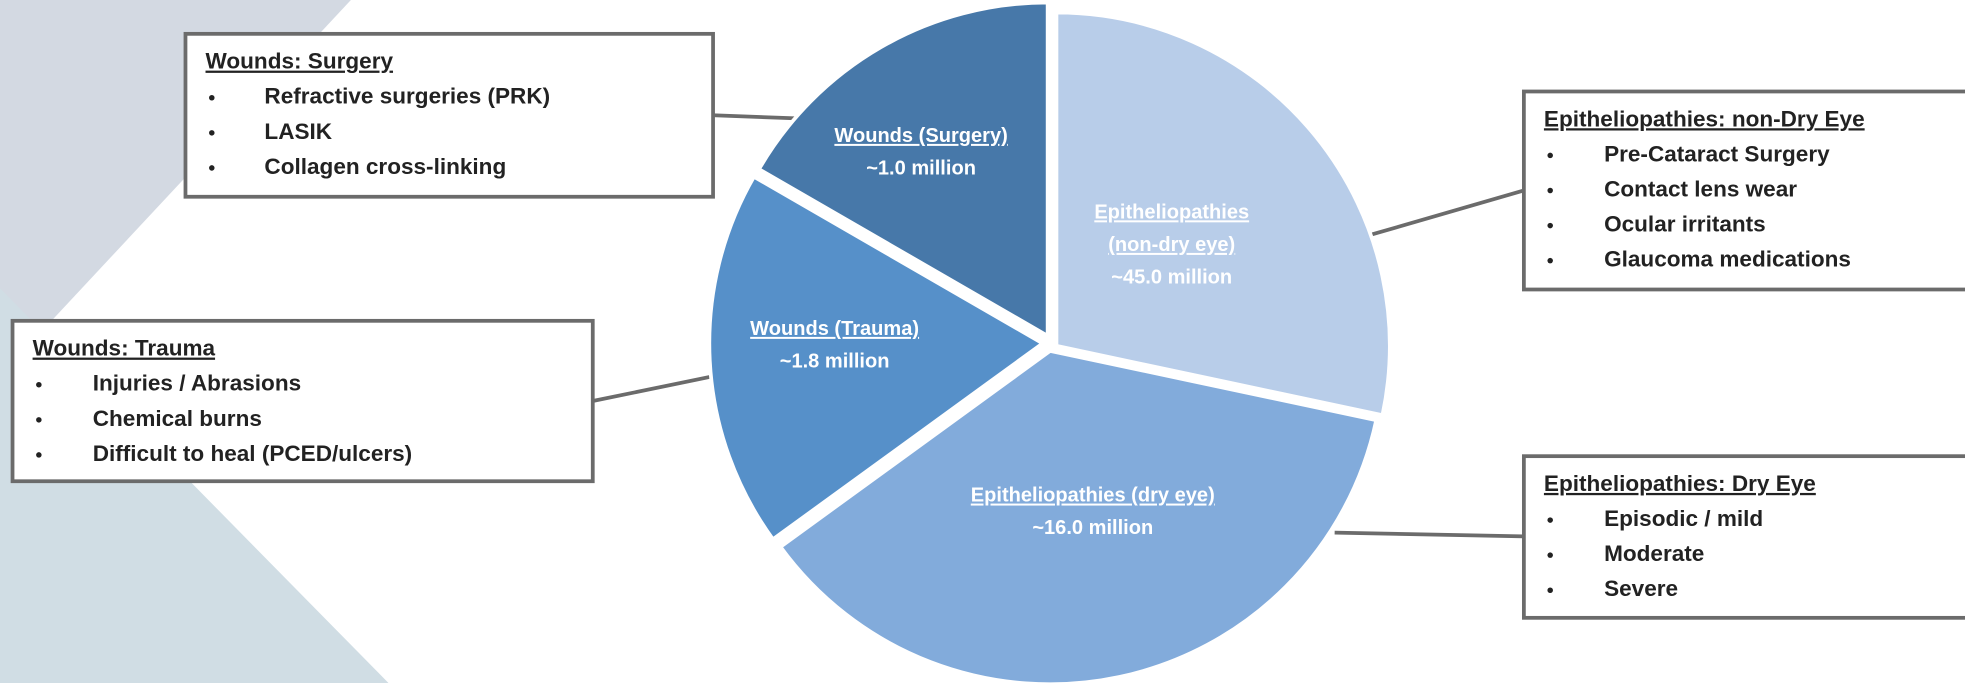 This screenshot has width=1965, height=688. I want to click on slice-value: ~1.8 million, so click(835, 361).